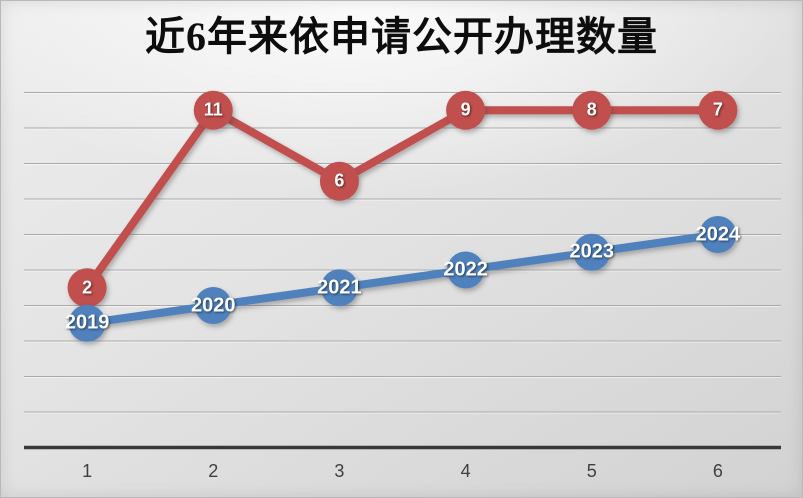 The height and width of the screenshot is (498, 803). What do you see at coordinates (717, 471) in the screenshot?
I see `x-axis-label-6: 6` at bounding box center [717, 471].